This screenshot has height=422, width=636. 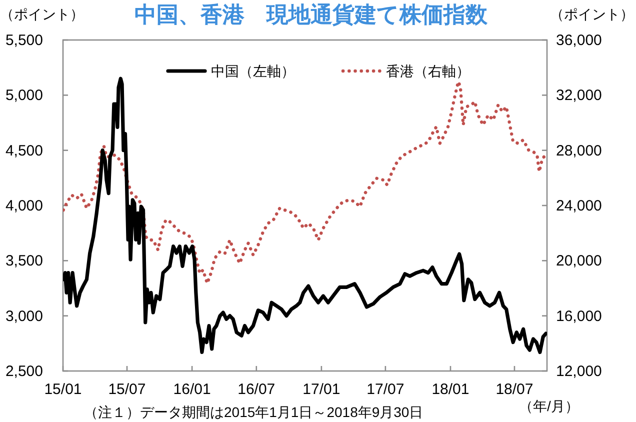 What do you see at coordinates (579, 206) in the screenshot?
I see `y2-tick-label: 24,000` at bounding box center [579, 206].